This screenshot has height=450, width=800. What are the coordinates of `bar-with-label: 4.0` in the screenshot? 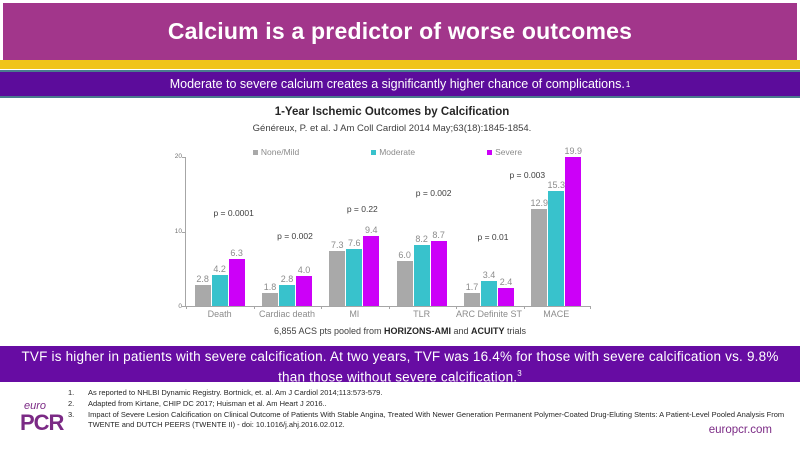 It's located at (303, 285).